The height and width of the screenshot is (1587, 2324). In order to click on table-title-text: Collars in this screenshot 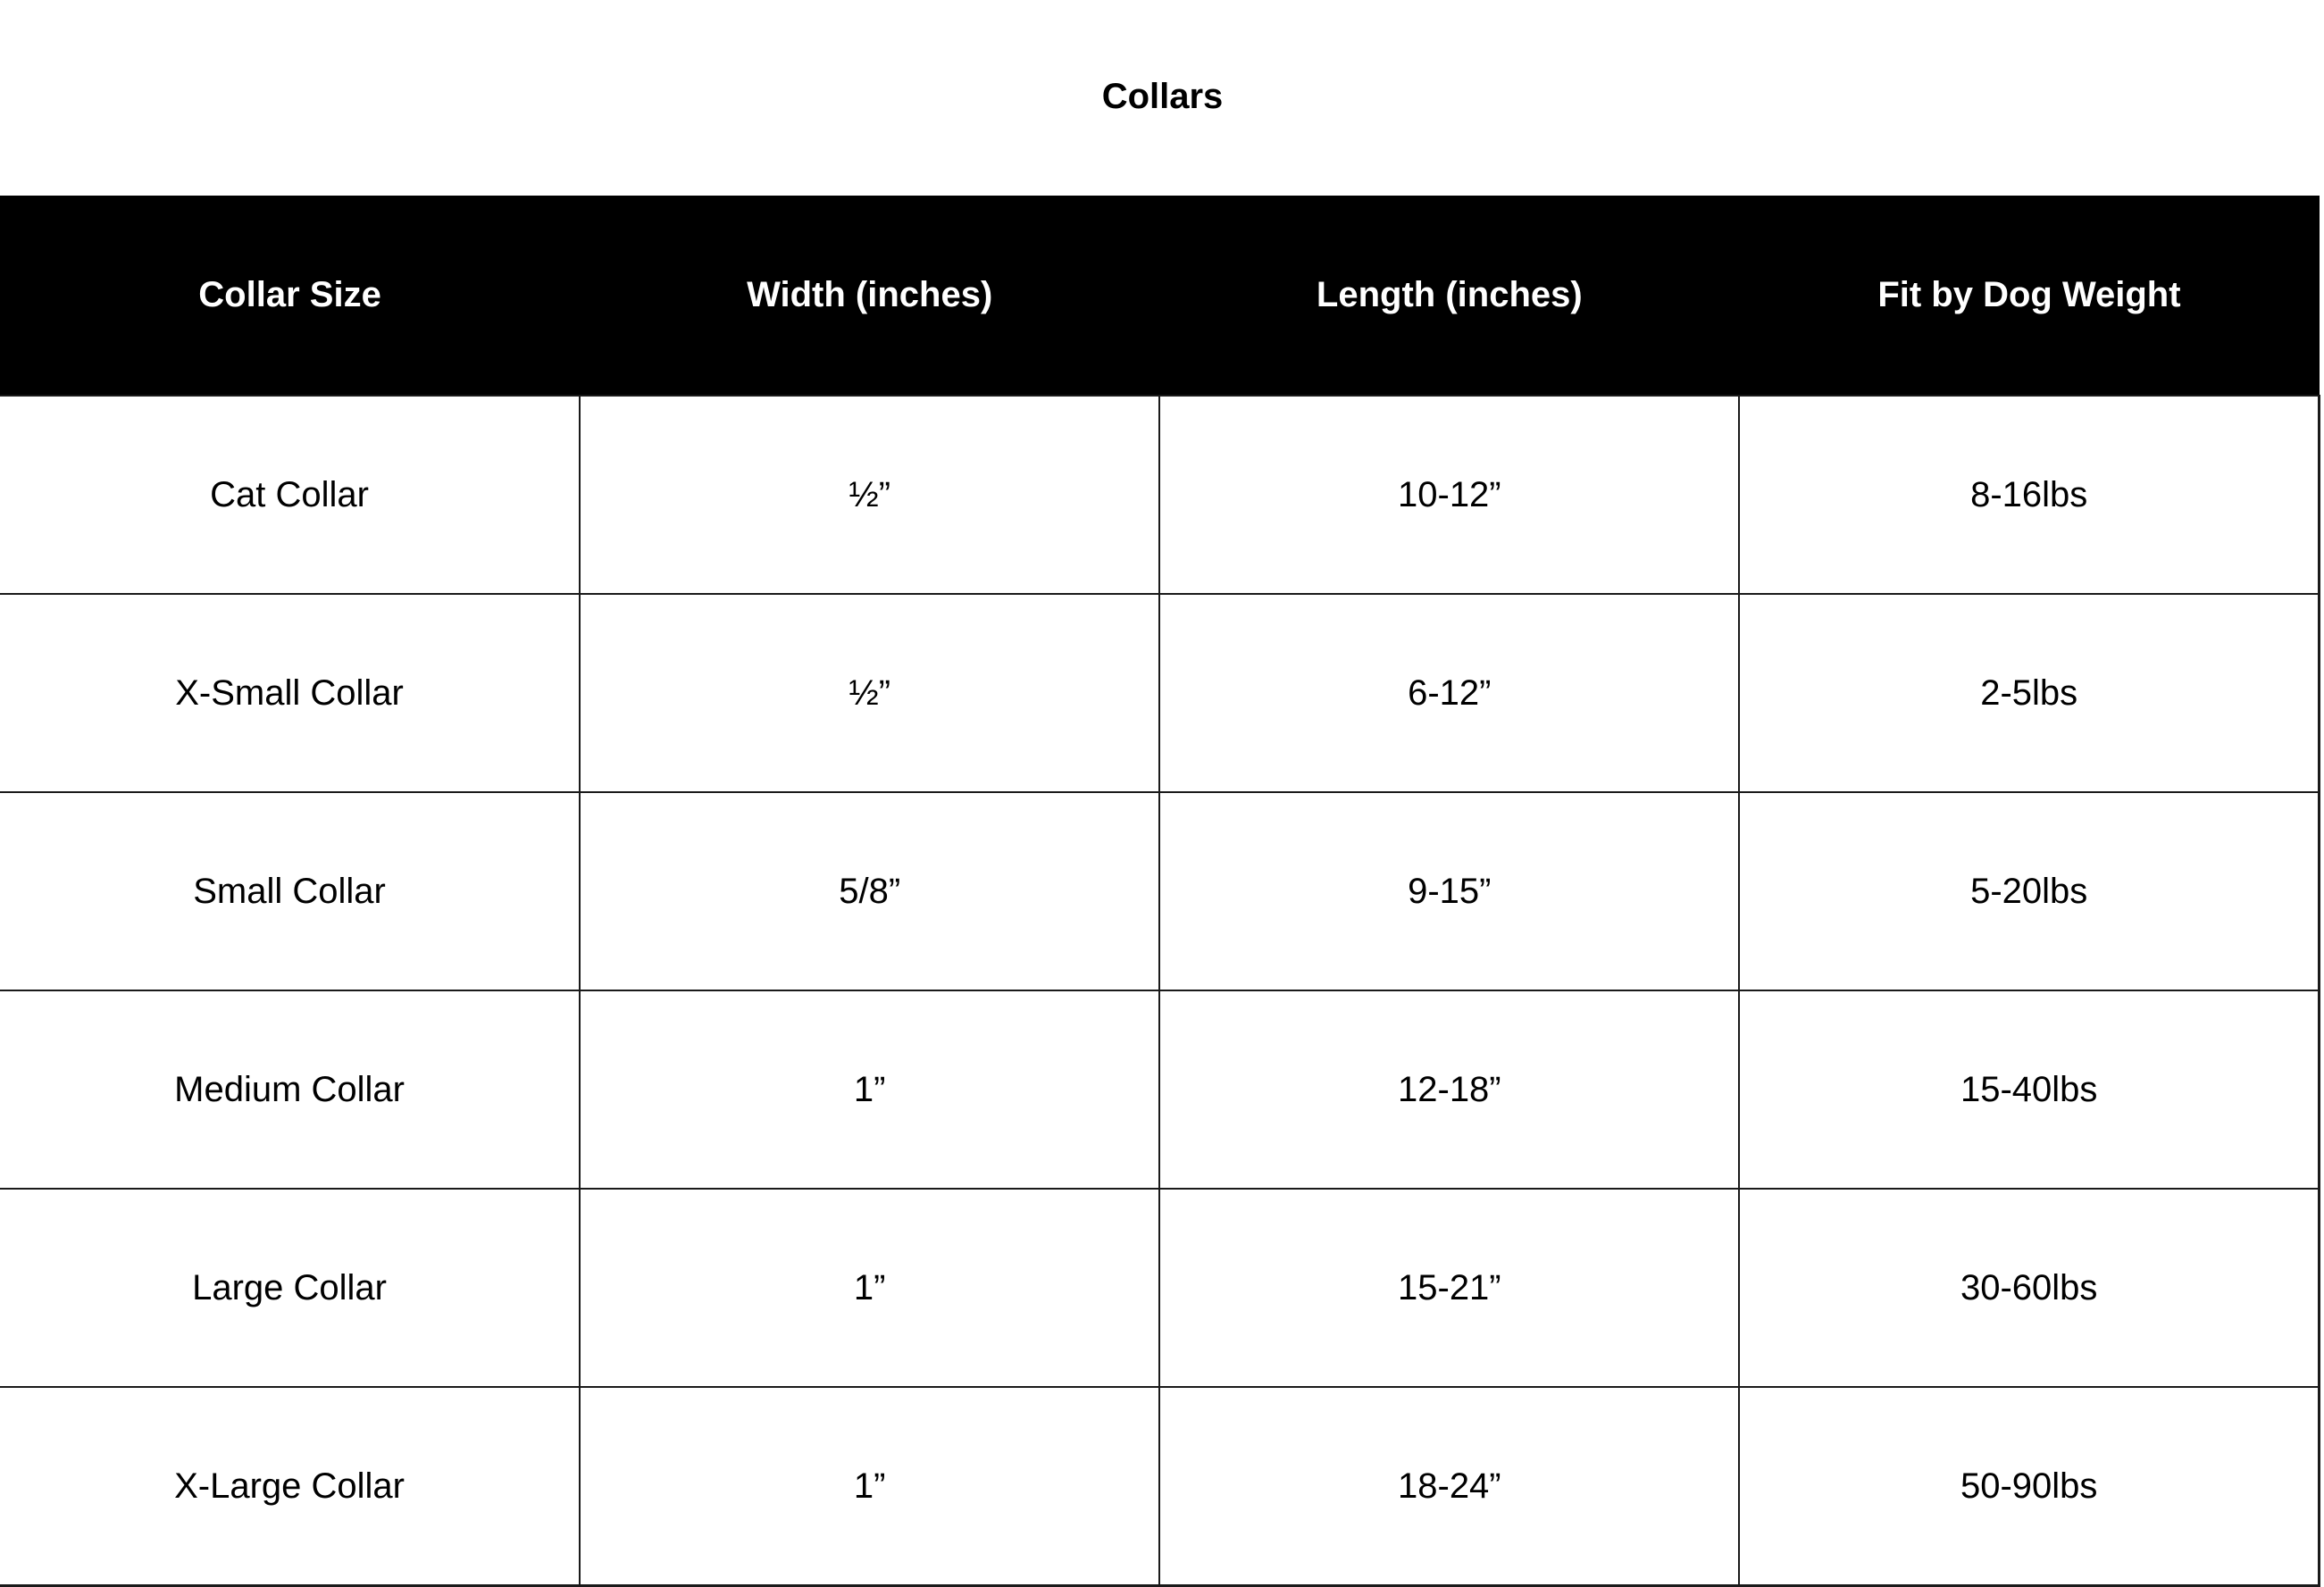, I will do `click(1162, 96)`.